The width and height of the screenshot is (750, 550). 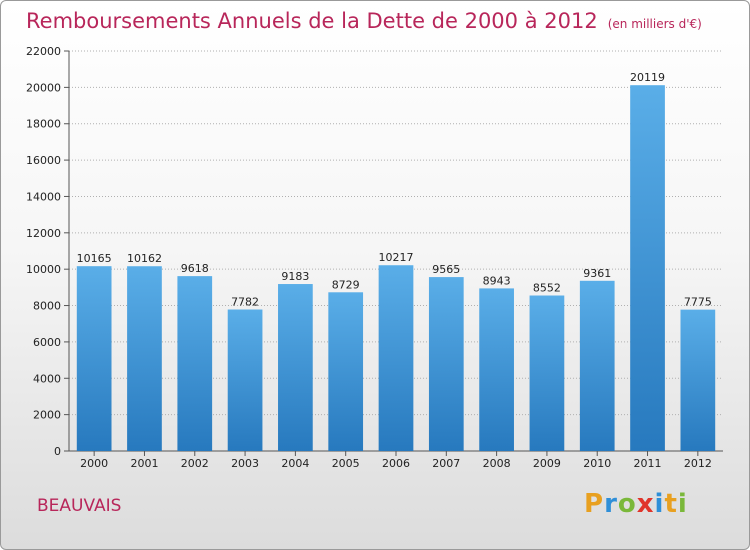 I want to click on x-tick-label: 2012, so click(x=698, y=463).